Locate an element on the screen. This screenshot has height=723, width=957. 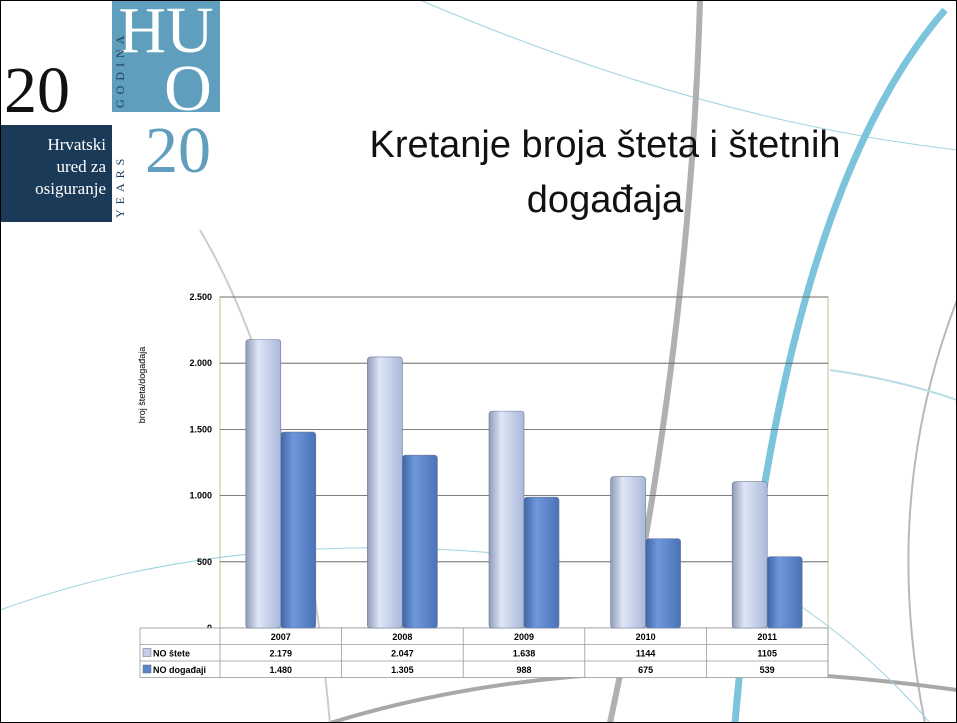
logo-box is located at coordinates (56, 173).